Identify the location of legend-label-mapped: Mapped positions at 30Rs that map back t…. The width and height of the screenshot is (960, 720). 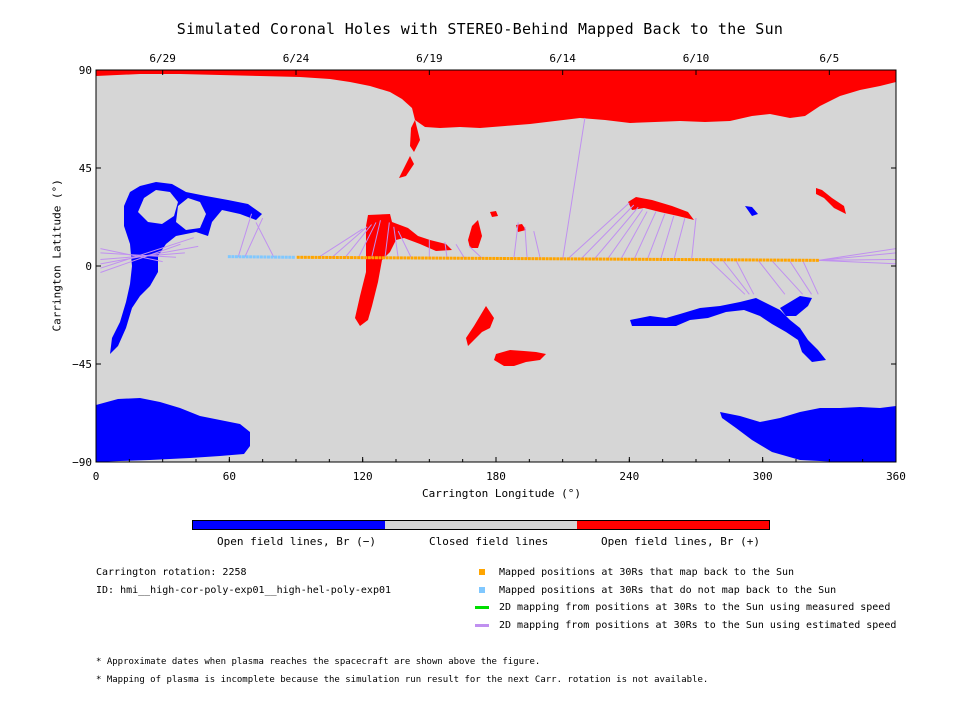
(647, 572).